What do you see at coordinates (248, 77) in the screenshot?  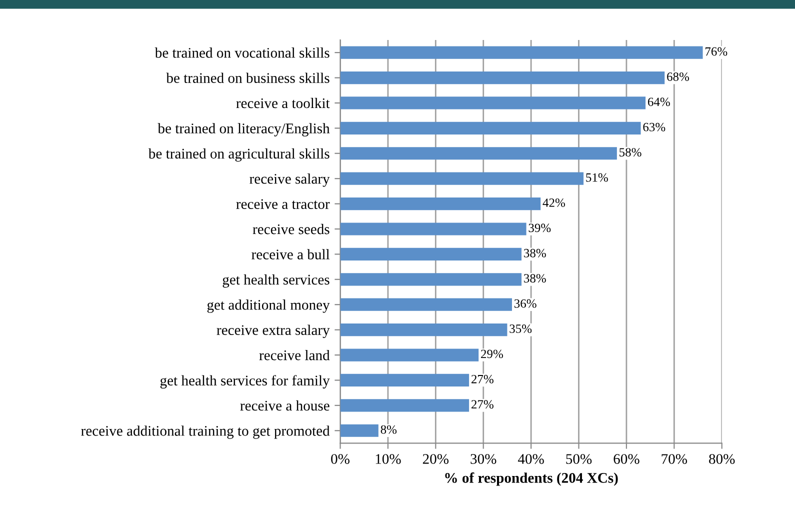 I see `y-tick-label: be trained on business skills` at bounding box center [248, 77].